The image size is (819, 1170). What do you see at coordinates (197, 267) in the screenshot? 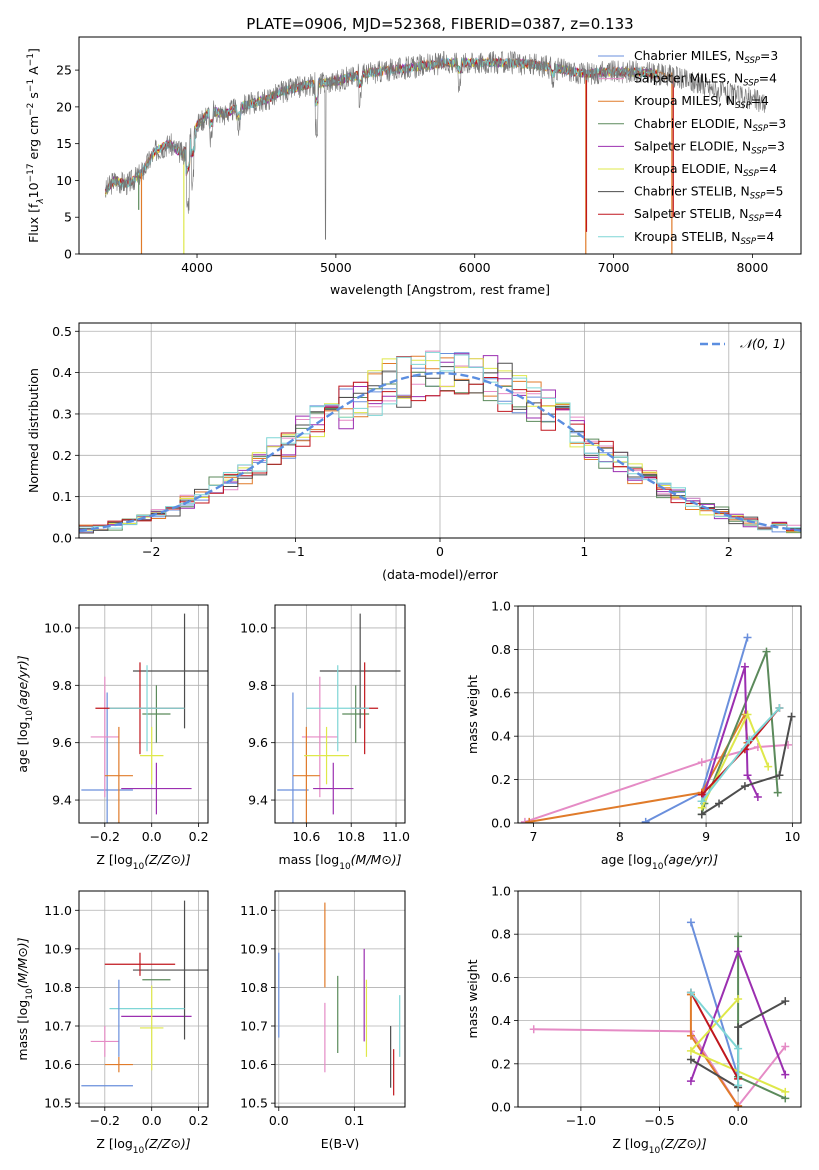
I see `x-tick-label: 4000` at bounding box center [197, 267].